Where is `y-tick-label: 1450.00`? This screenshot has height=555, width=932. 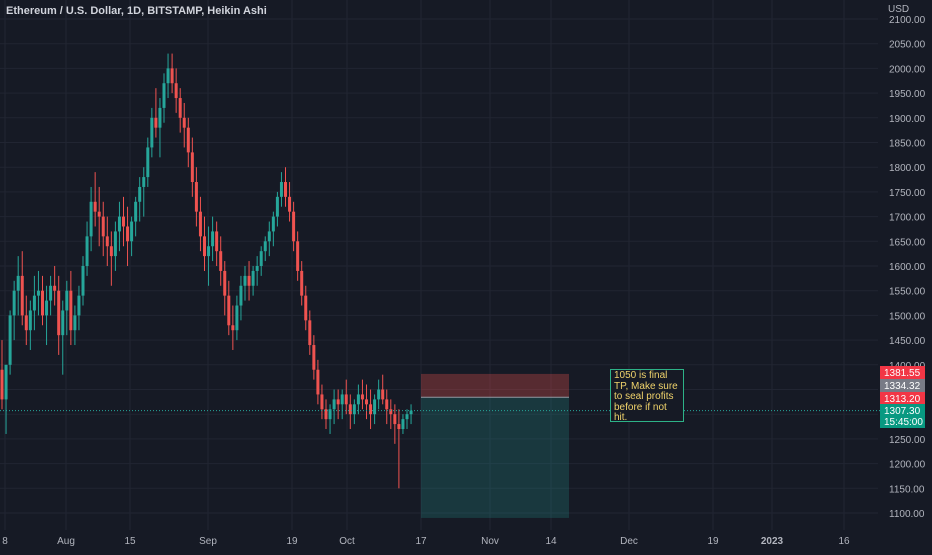 y-tick-label: 1450.00 is located at coordinates (907, 341).